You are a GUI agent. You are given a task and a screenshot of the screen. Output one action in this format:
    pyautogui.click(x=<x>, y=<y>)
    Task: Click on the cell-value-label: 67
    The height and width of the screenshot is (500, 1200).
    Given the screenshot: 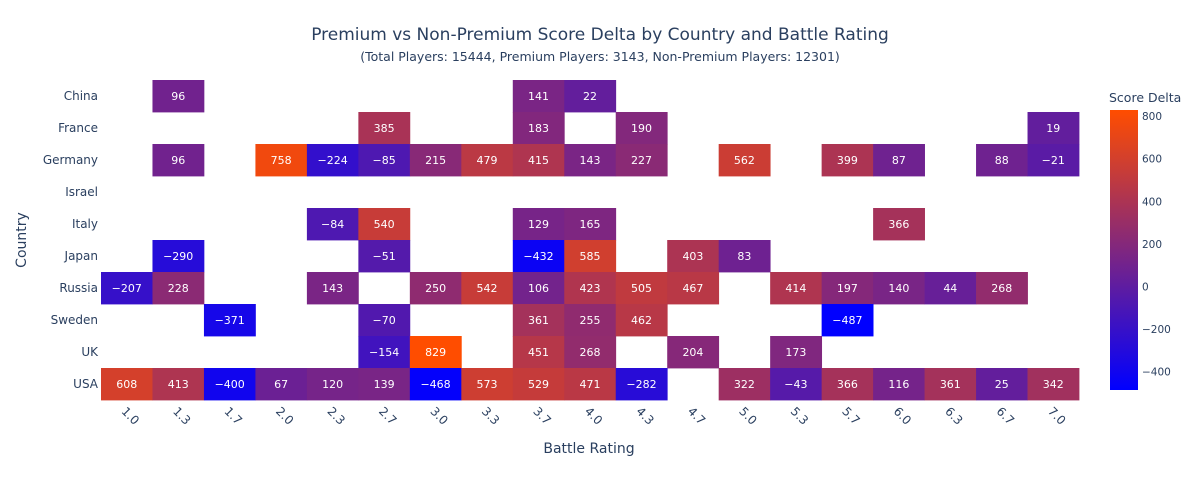 What is the action you would take?
    pyautogui.click(x=281, y=384)
    